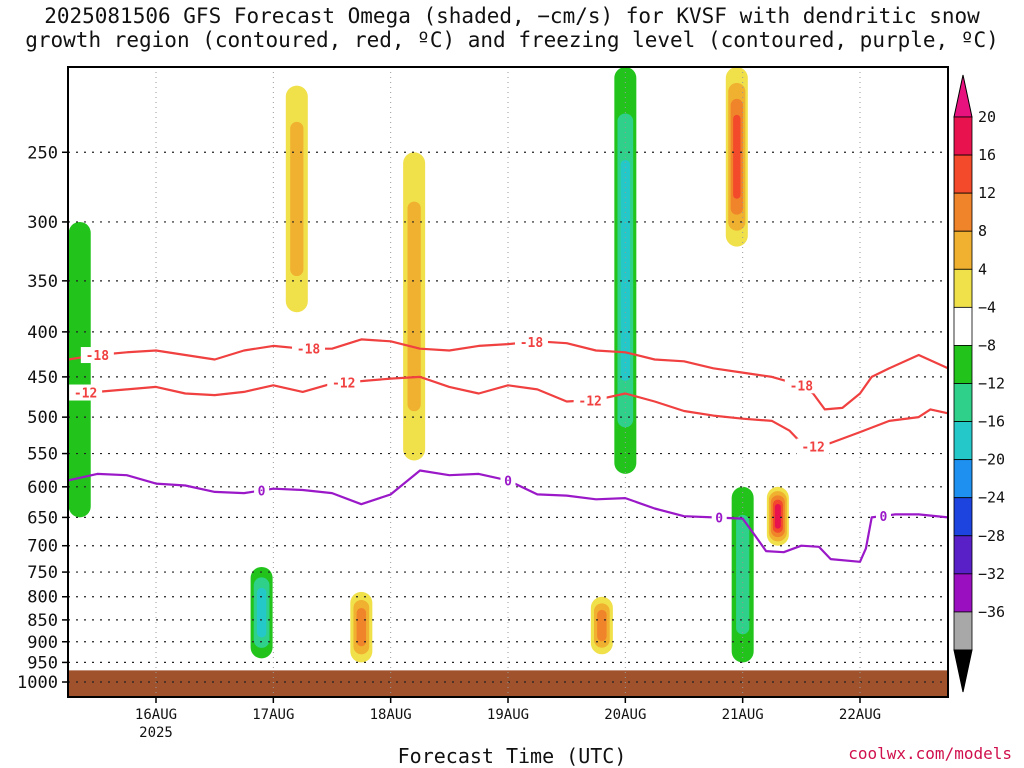  I want to click on y-tick-label: 950, so click(42, 663).